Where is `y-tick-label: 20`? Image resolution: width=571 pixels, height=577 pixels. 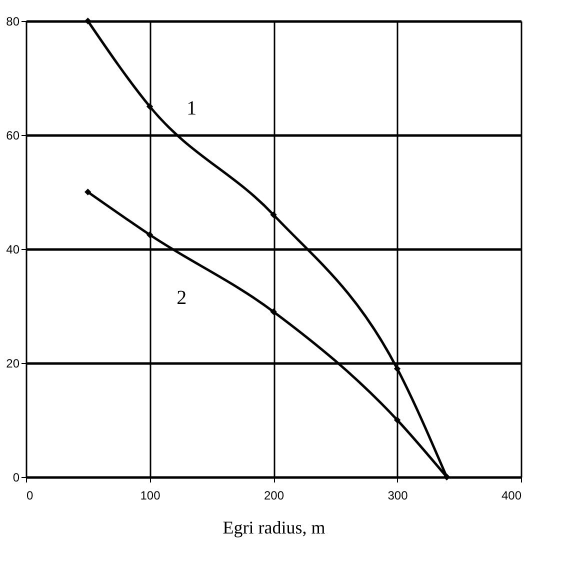 y-tick-label: 20 is located at coordinates (13, 363).